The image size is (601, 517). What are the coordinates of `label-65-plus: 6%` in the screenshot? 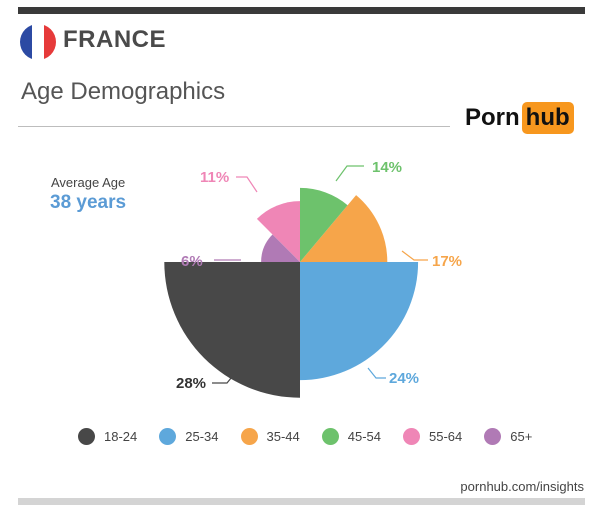 It's located at (192, 261).